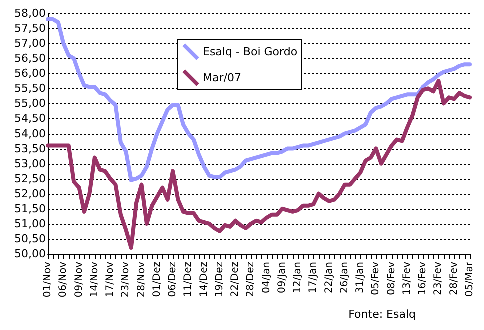  I want to click on x-tick-label: 08/Fev, so click(392, 279).